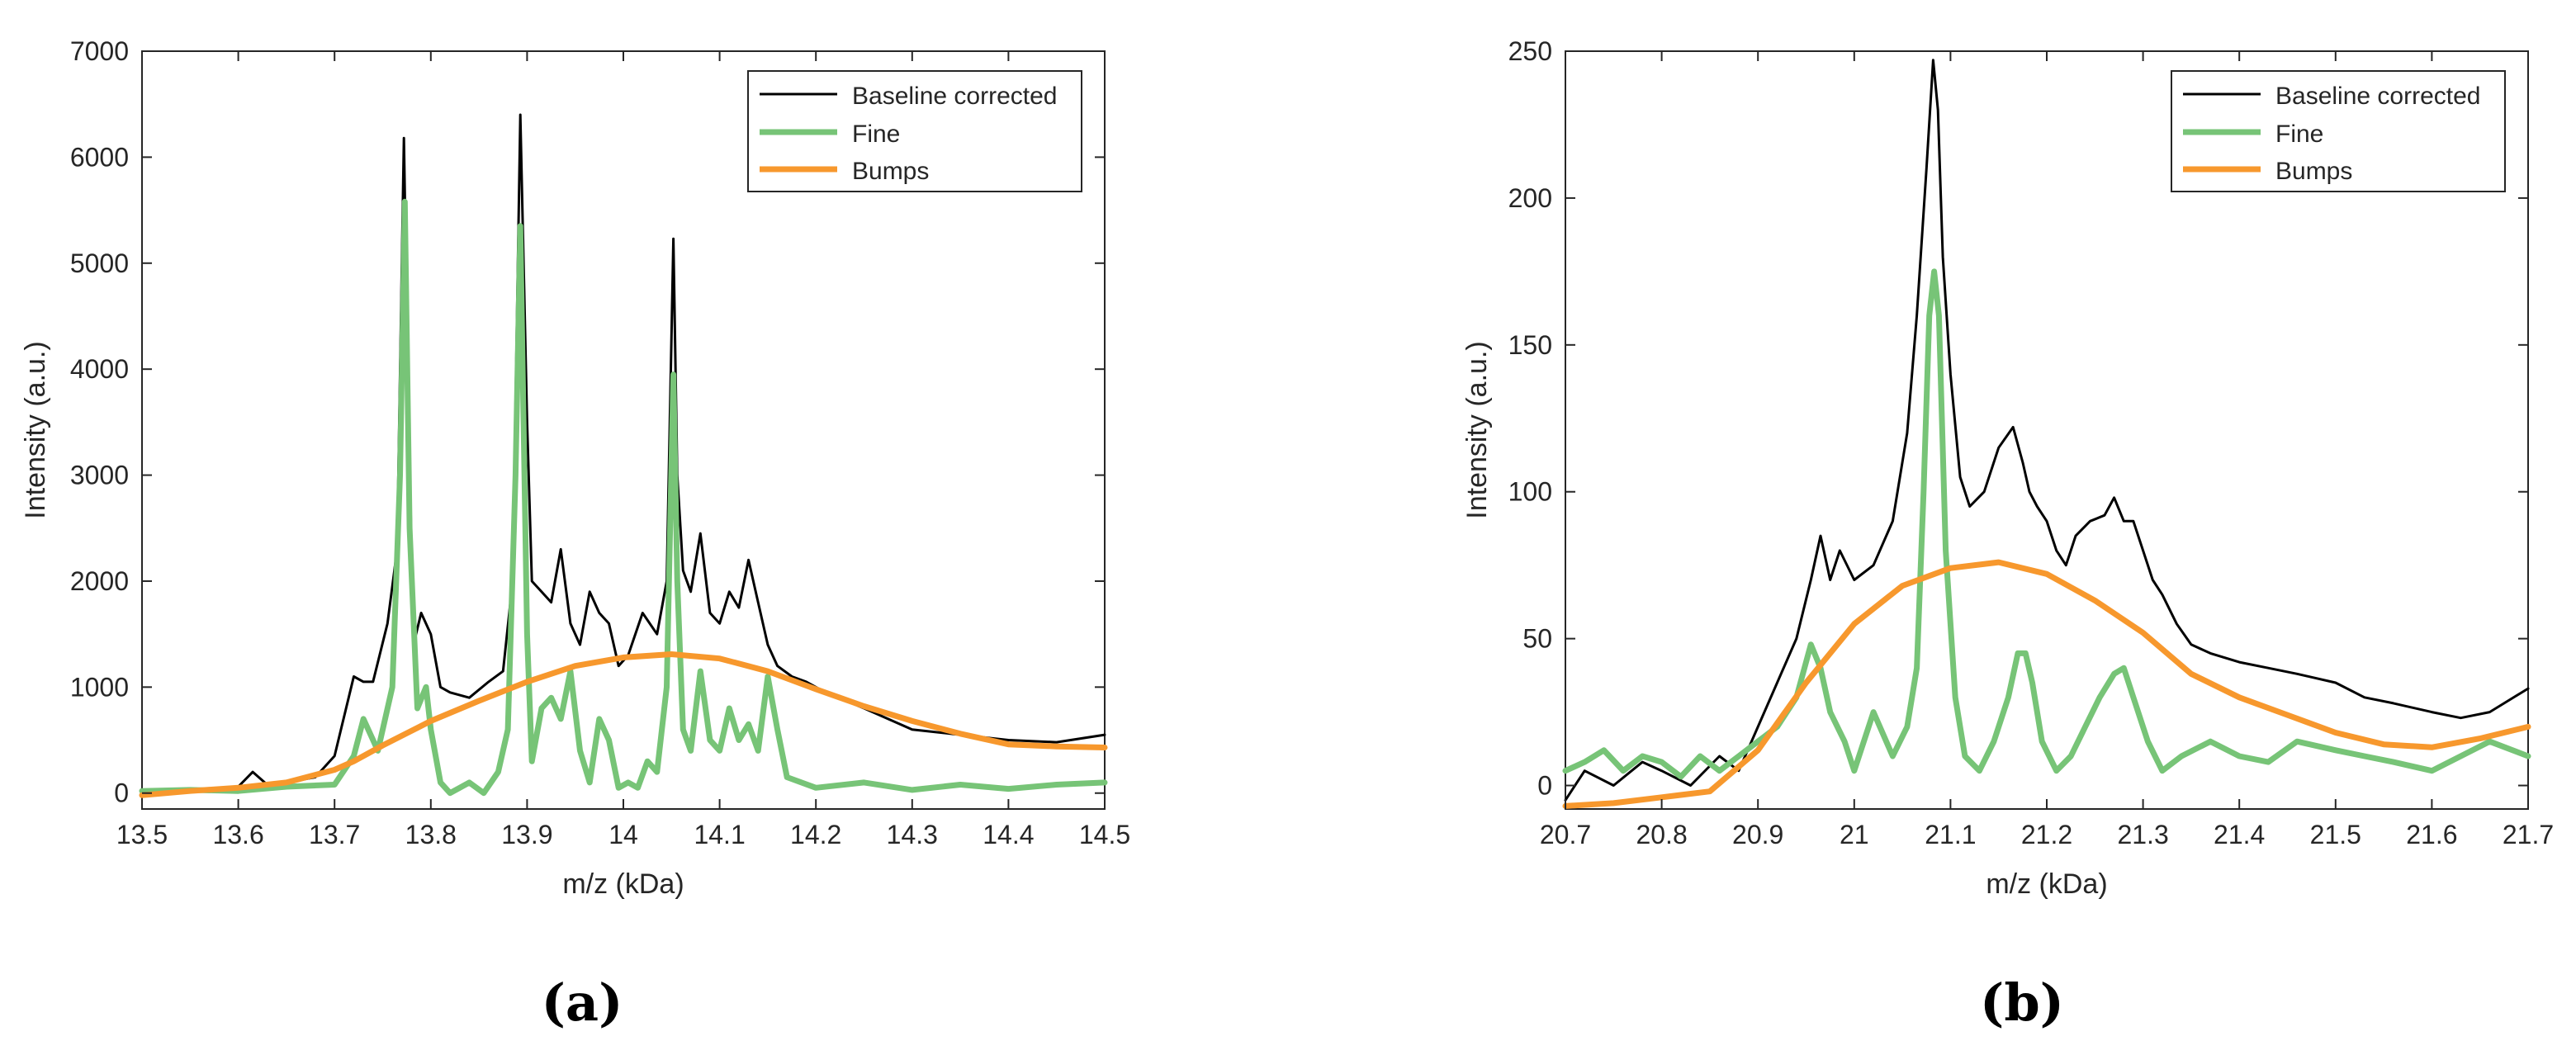 The image size is (2576, 1055). Describe the element at coordinates (2046, 684) in the screenshot. I see `panel-b-series-bumps` at that location.